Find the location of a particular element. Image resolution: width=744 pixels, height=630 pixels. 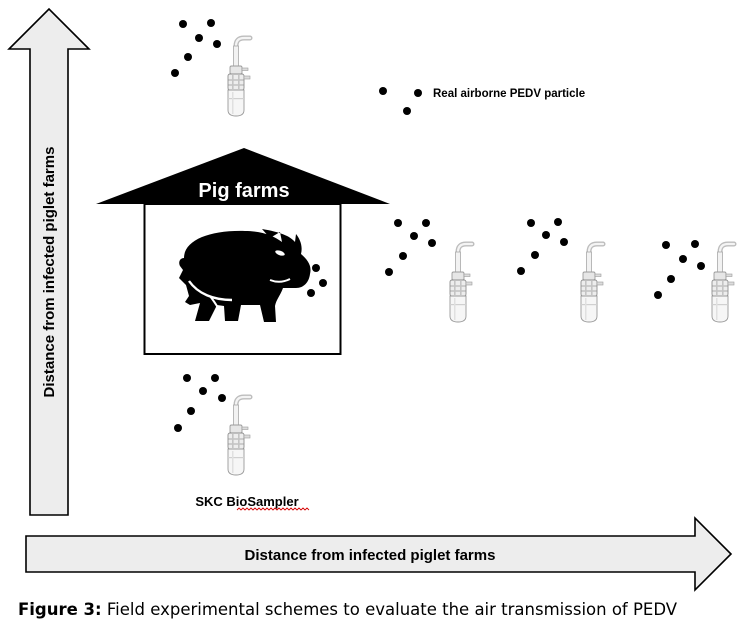

spellcheck-underline is located at coordinates (273, 509).